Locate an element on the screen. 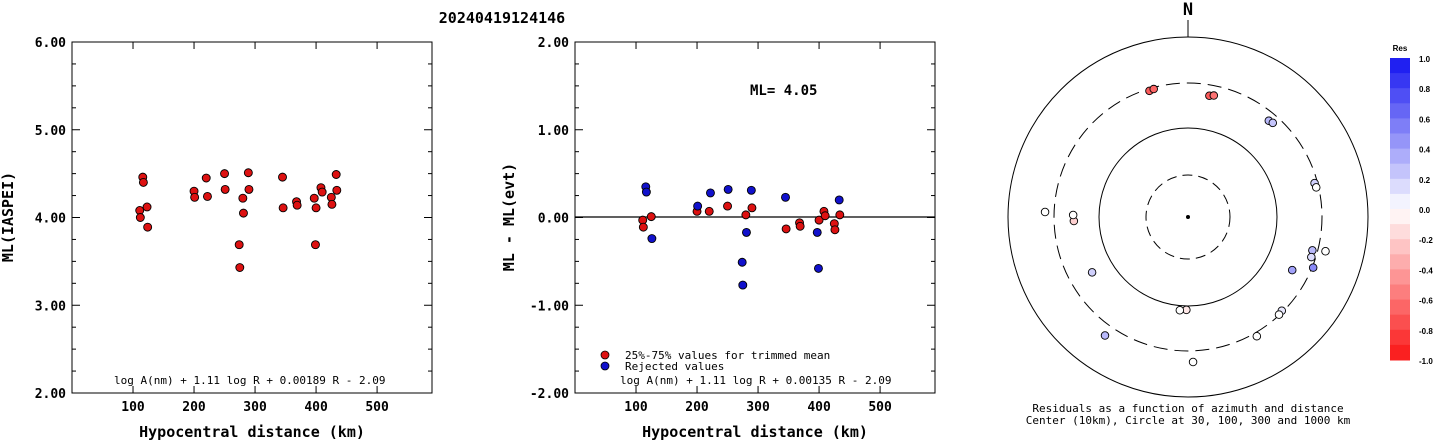 The width and height of the screenshot is (1437, 441). ring-30km is located at coordinates (1188, 217).